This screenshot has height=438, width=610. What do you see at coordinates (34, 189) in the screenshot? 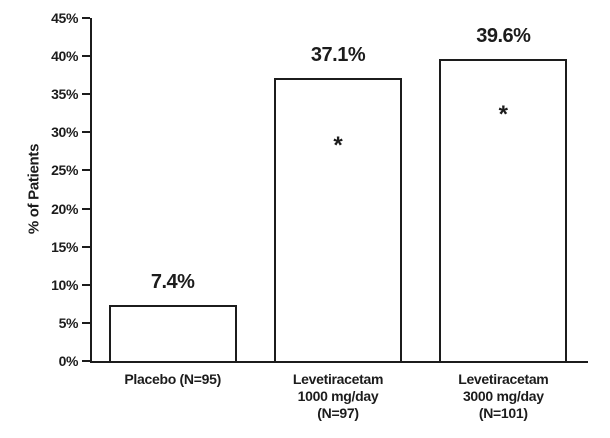
I see `y-axis-title: % of Patients` at bounding box center [34, 189].